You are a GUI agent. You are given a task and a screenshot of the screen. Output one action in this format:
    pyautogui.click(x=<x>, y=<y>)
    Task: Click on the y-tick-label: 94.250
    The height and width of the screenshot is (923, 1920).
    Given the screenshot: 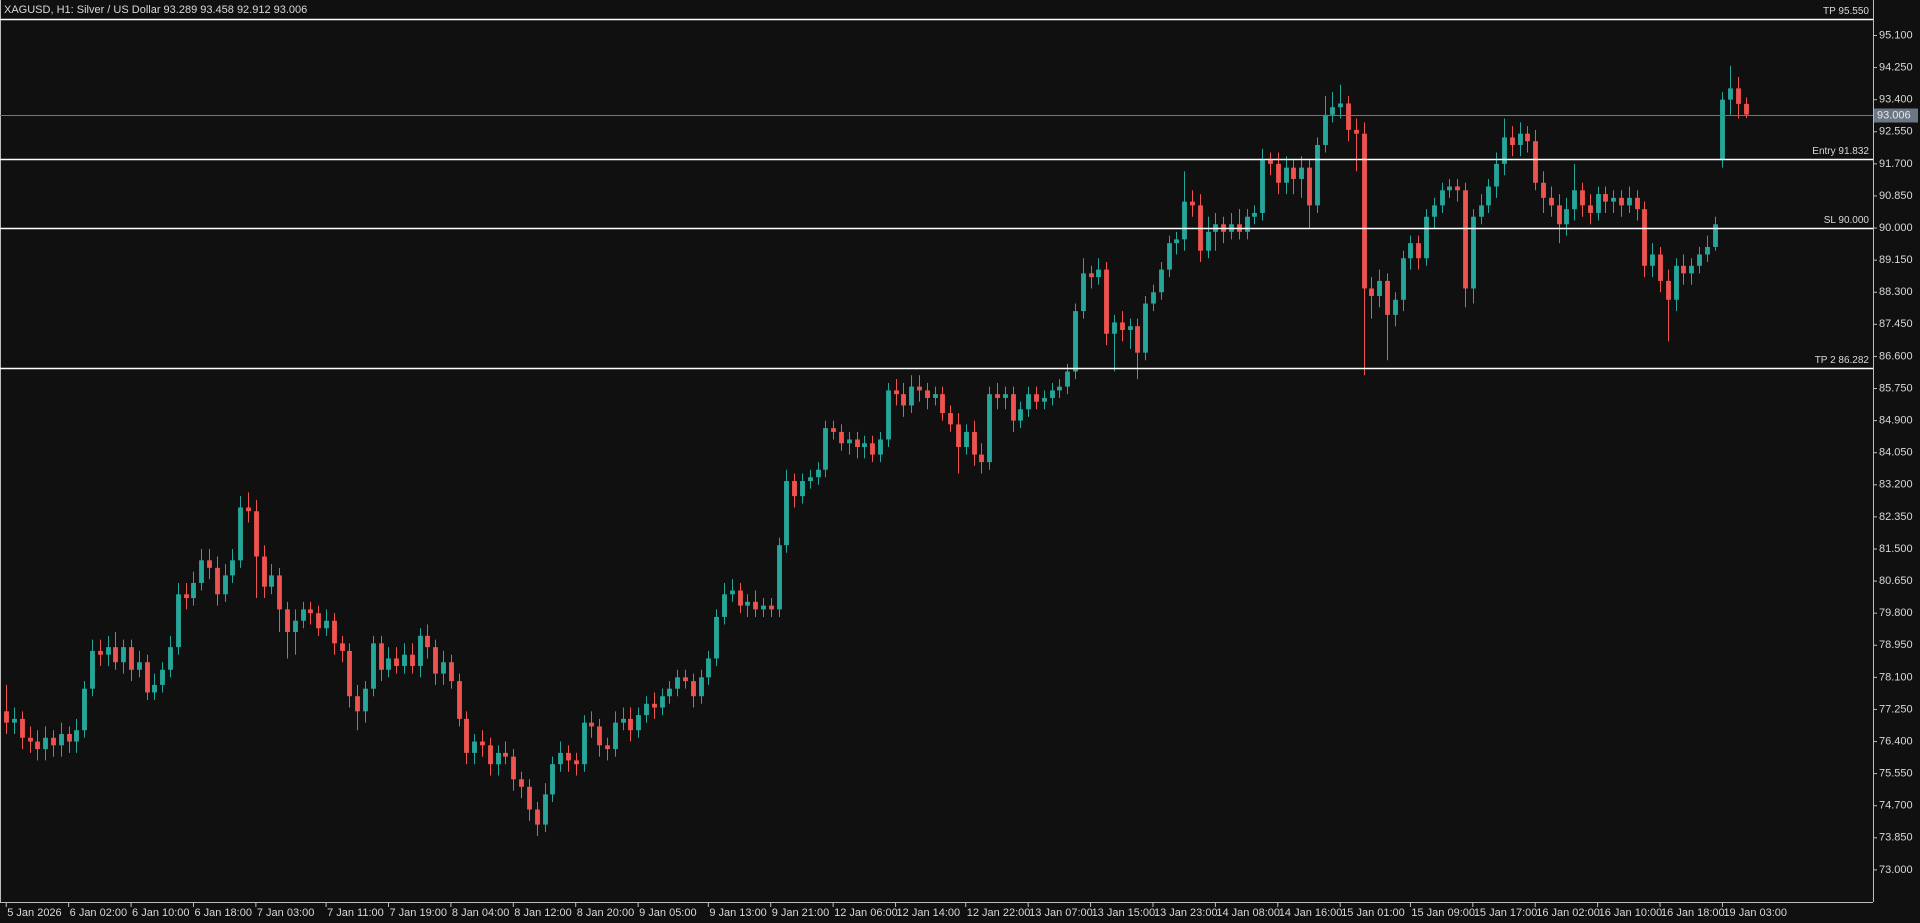 What is the action you would take?
    pyautogui.click(x=1896, y=67)
    